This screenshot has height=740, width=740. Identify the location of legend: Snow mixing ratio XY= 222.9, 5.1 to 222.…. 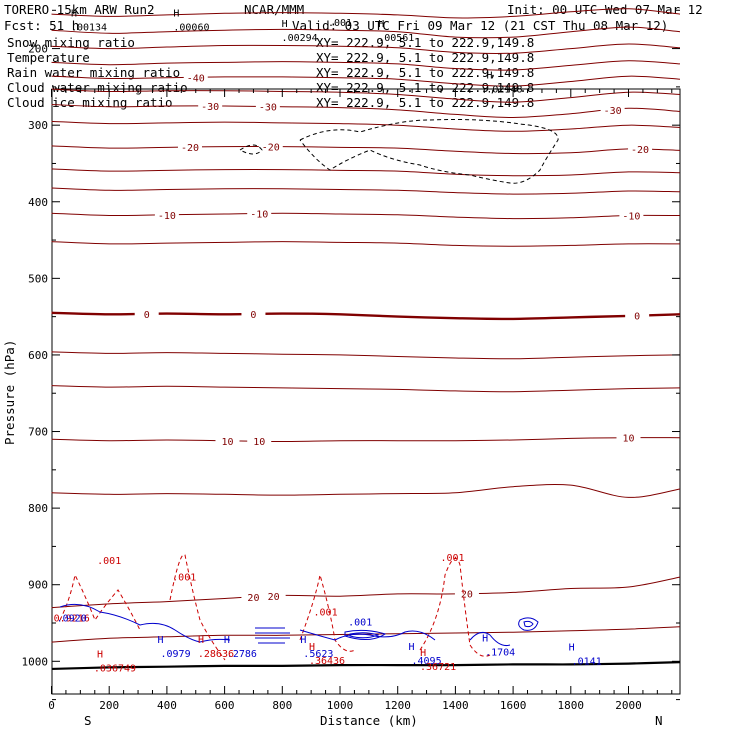
(270, 72).